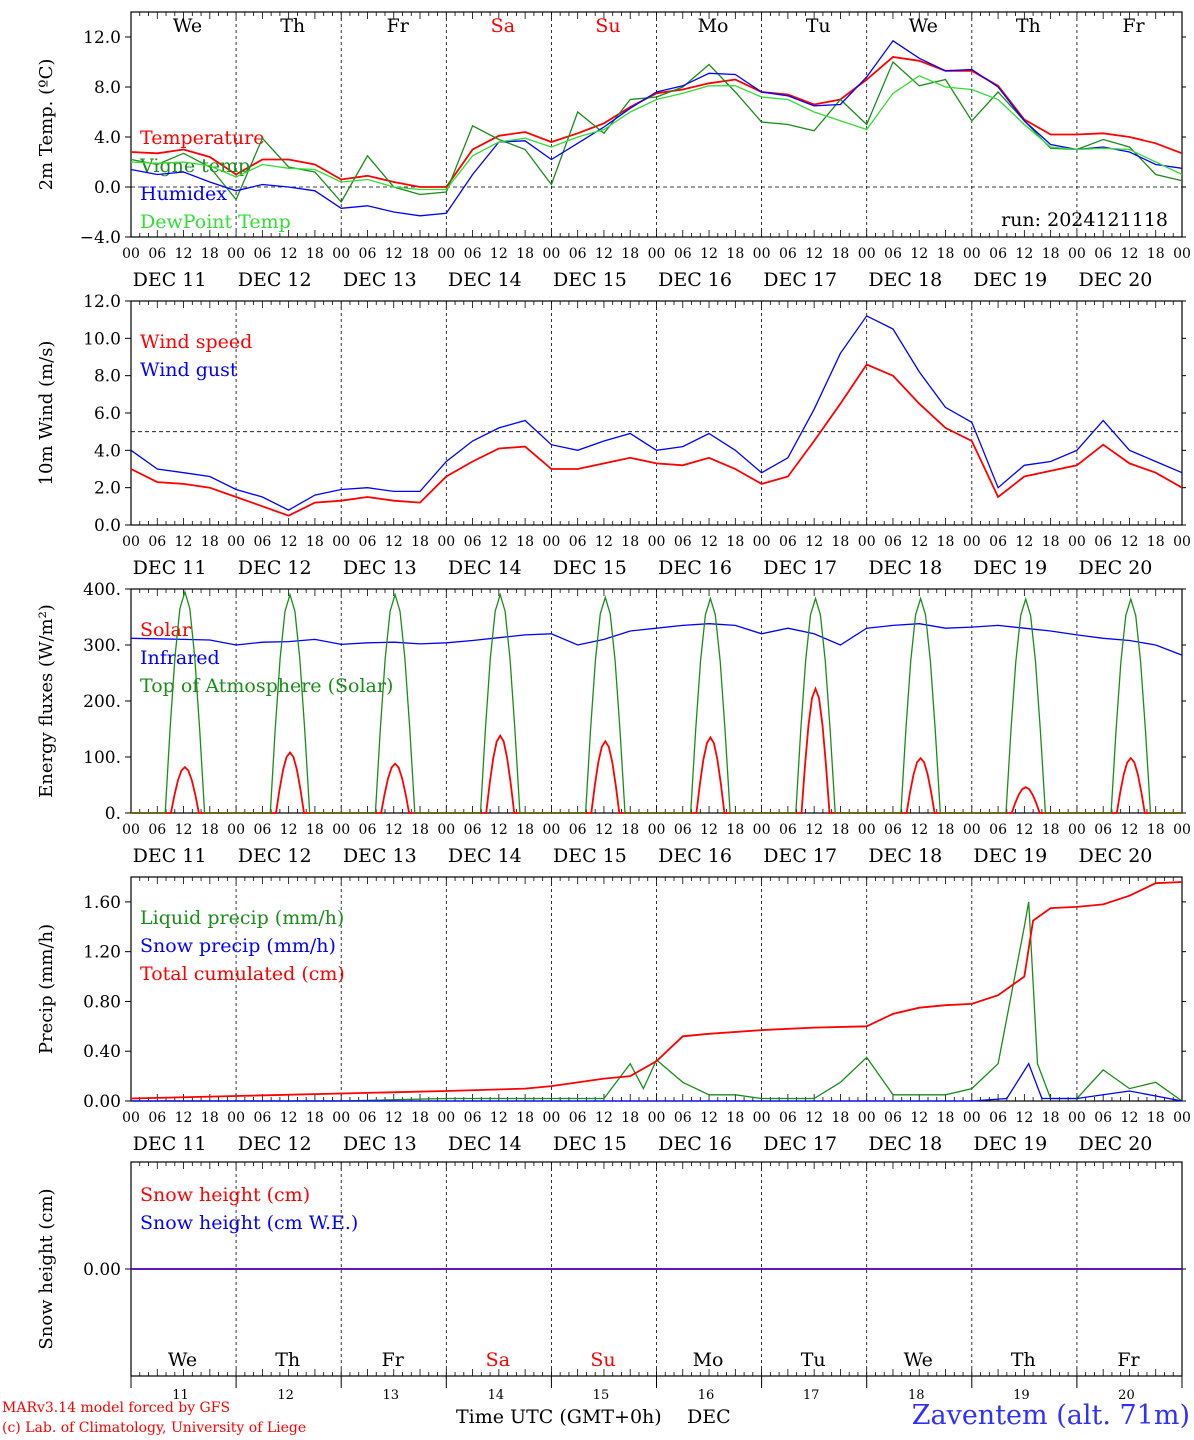  What do you see at coordinates (695, 280) in the screenshot?
I see `date-label: DEC 16` at bounding box center [695, 280].